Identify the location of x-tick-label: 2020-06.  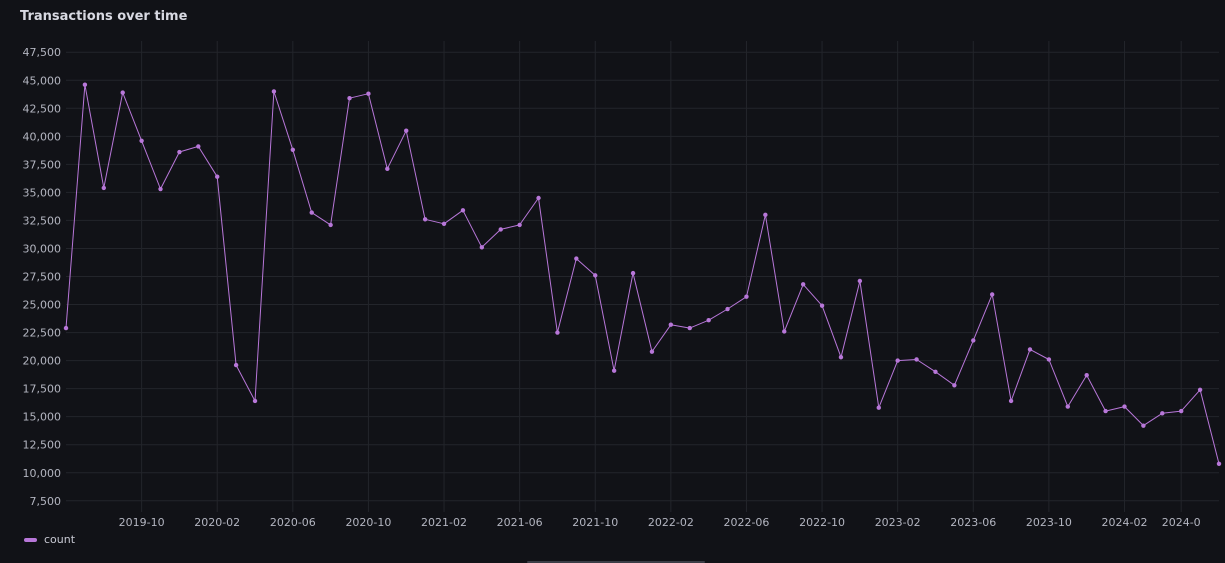
(293, 522).